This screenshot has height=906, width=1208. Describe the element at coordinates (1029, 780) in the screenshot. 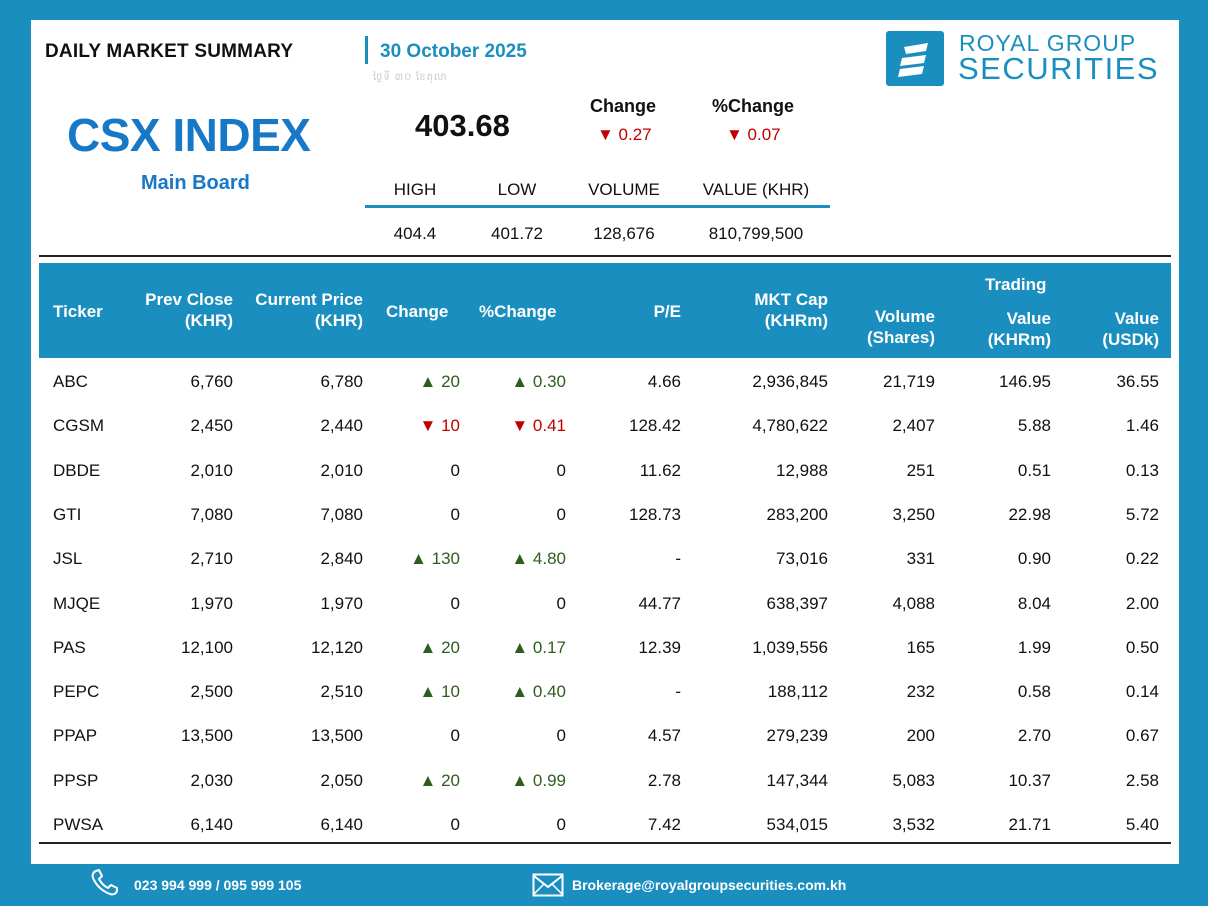

I see `cell-value-khr: 10.37` at that location.